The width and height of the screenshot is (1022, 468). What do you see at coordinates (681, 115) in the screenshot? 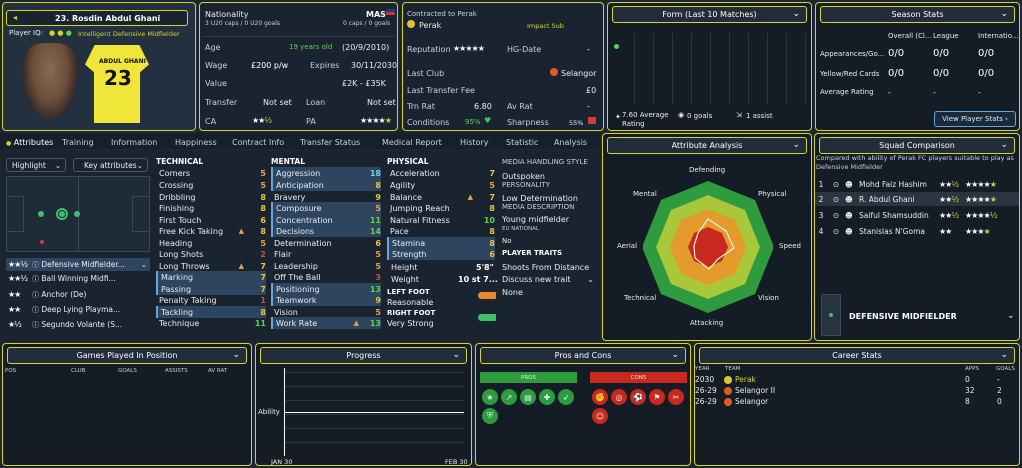
I see `goals-icon: ◉` at bounding box center [681, 115].